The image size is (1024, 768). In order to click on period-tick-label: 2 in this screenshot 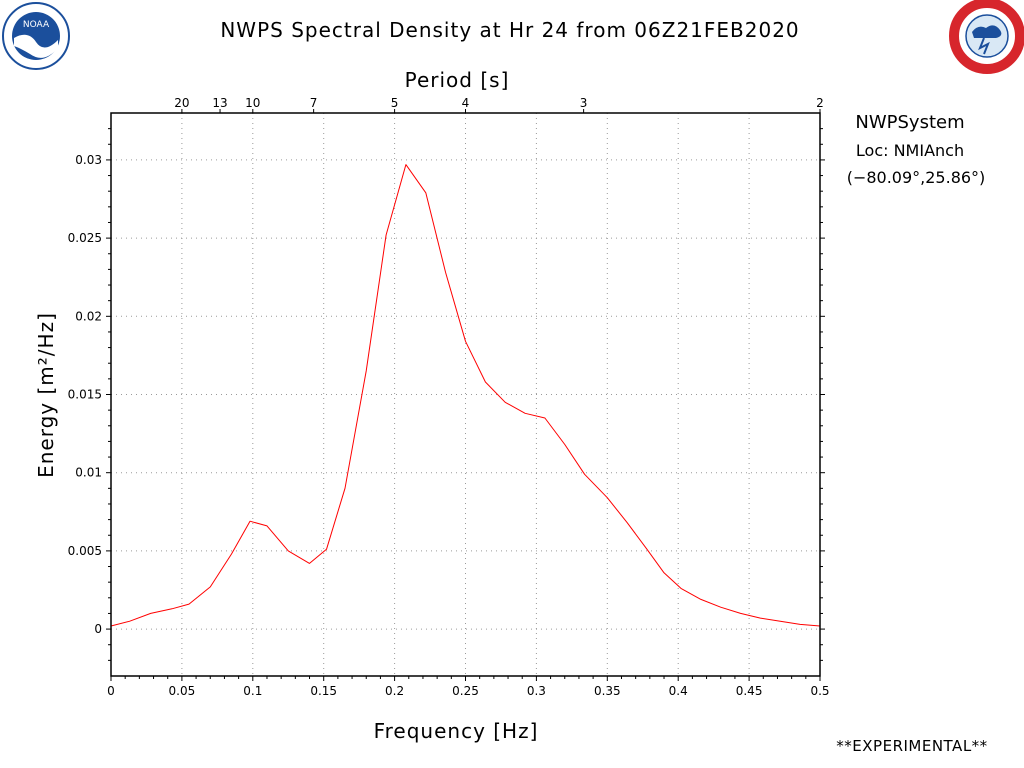, I will do `click(820, 103)`.